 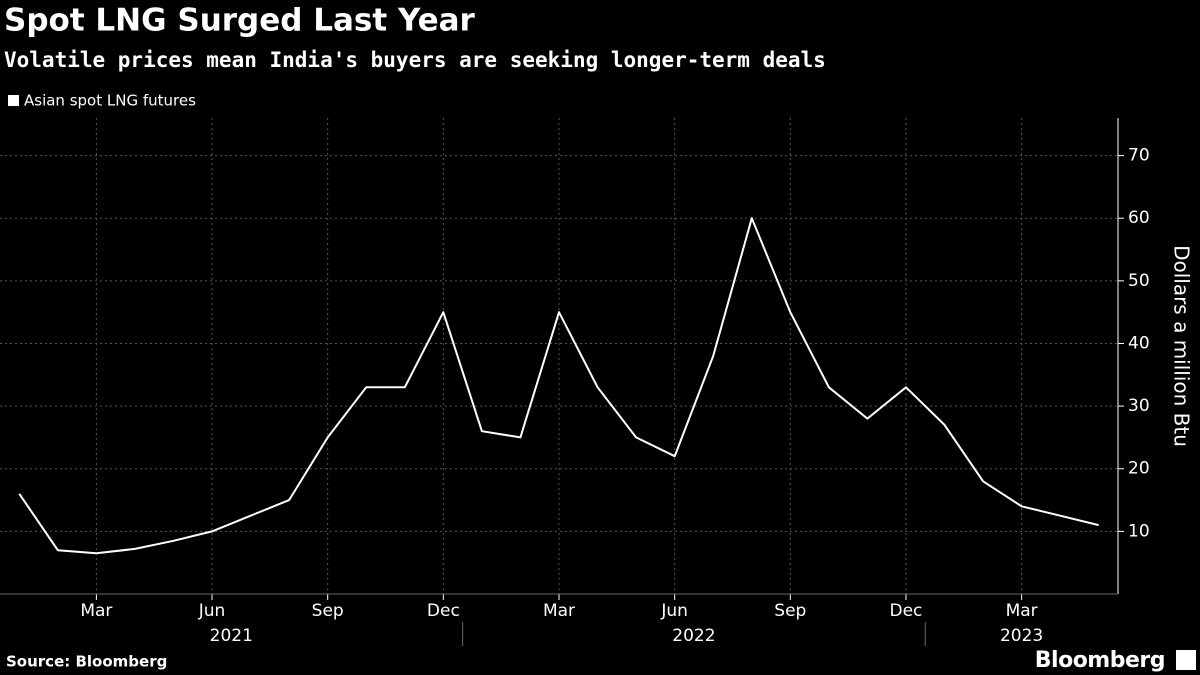 I want to click on y-tick-label: 30, so click(x=1139, y=406).